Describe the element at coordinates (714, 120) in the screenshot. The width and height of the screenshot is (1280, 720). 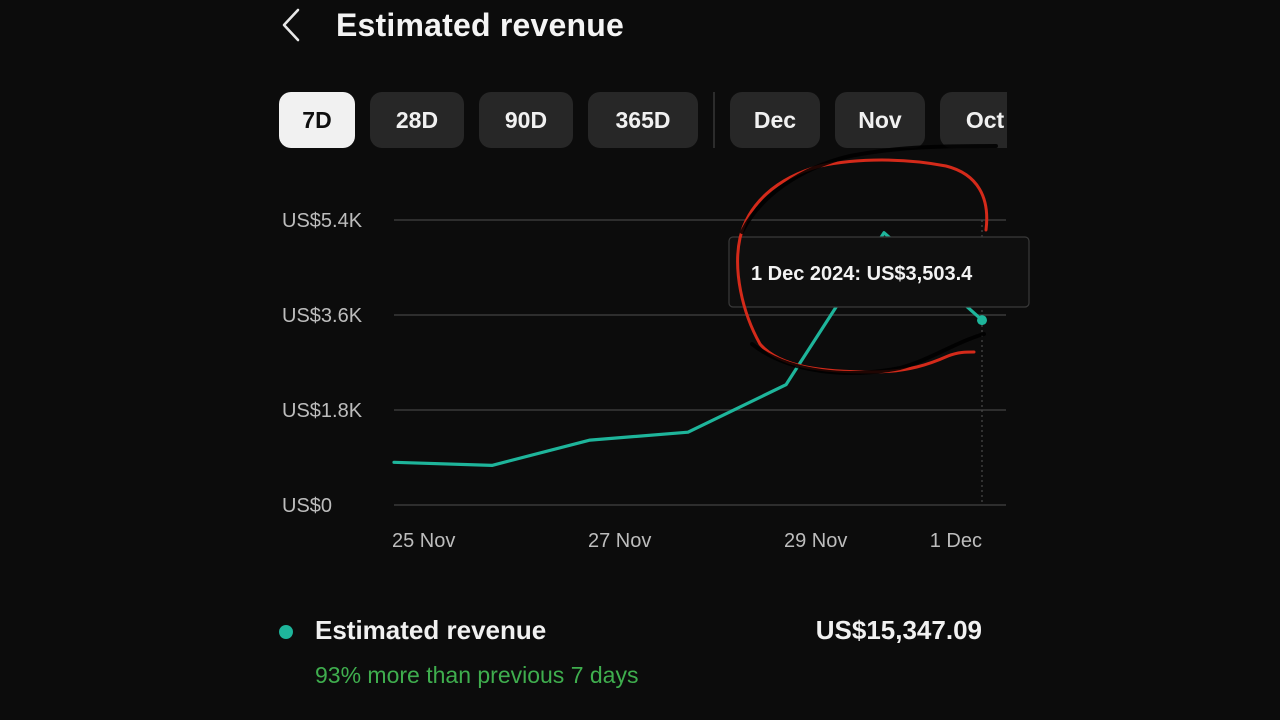
I see `chip-divider` at that location.